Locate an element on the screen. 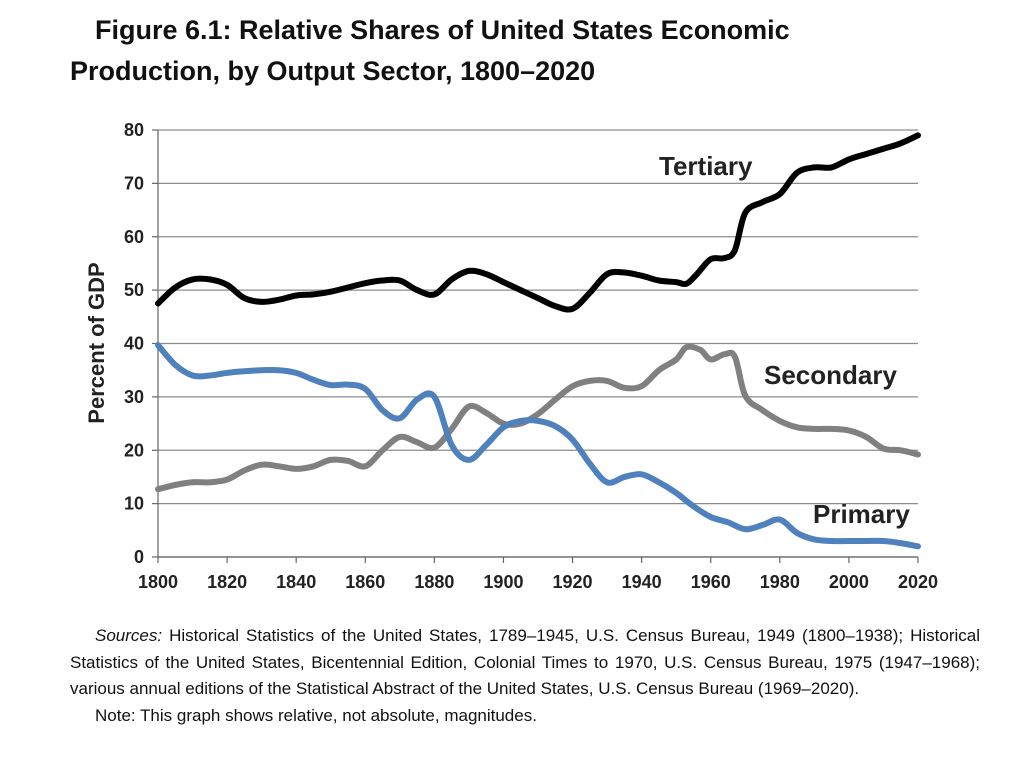 The width and height of the screenshot is (1024, 768). x-tick-label: 1800 is located at coordinates (158, 582).